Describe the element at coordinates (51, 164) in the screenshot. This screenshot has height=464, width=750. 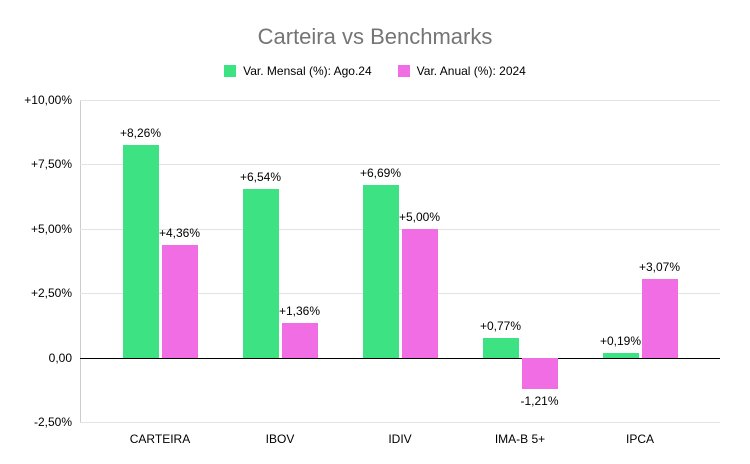
I see `y-tick-label: +7,50%` at that location.